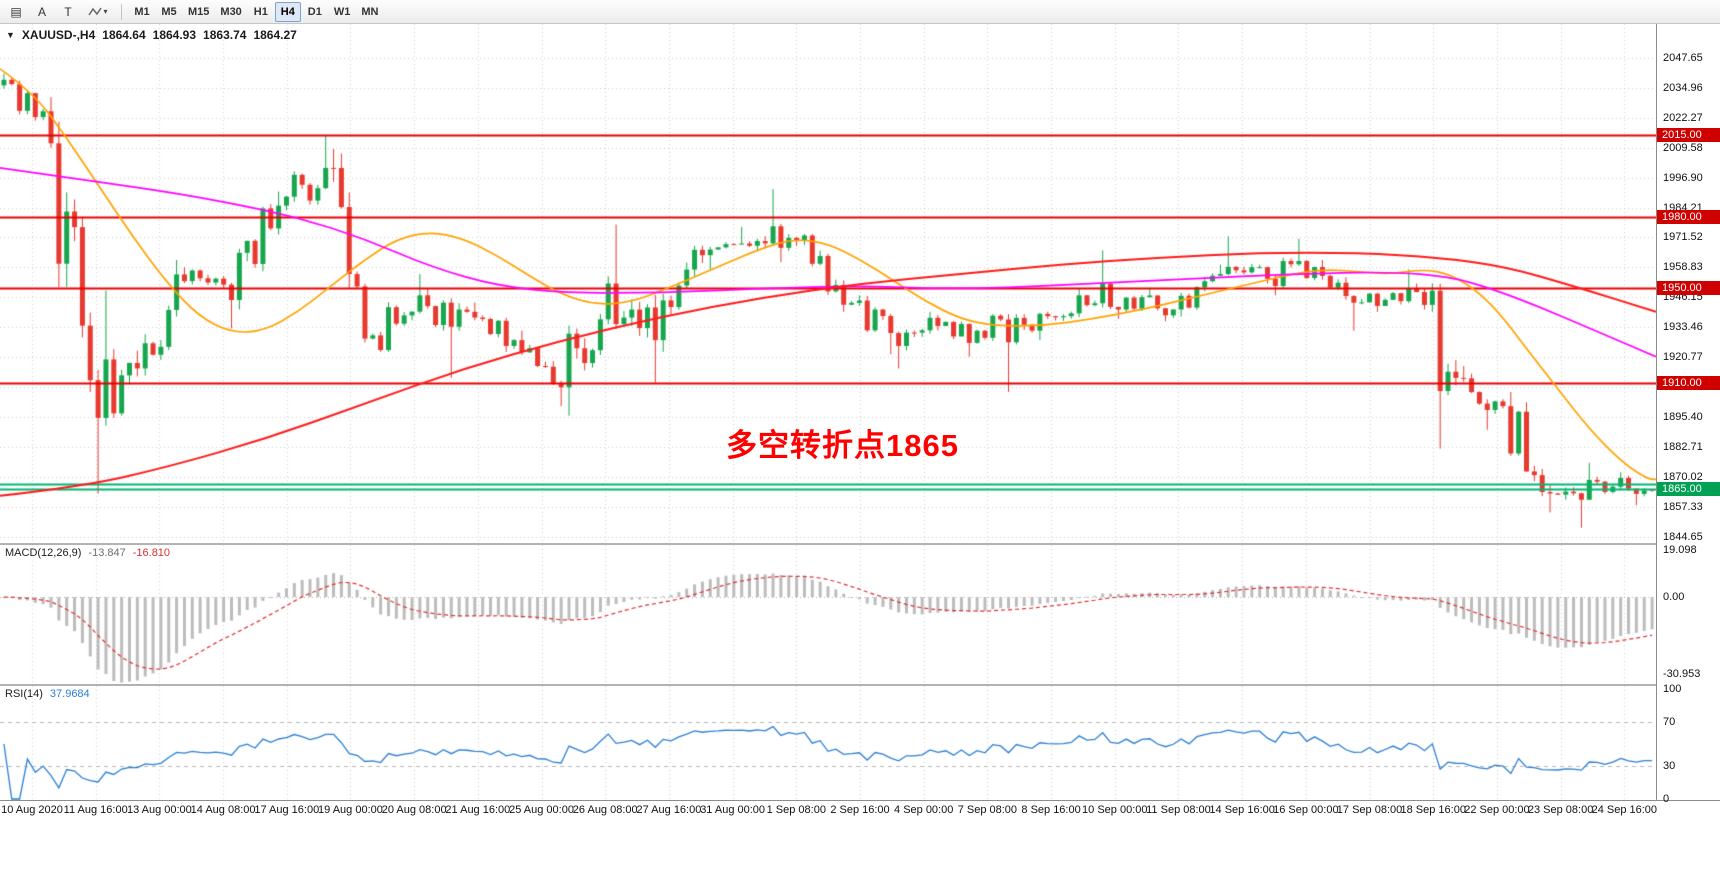 Image resolution: width=1720 pixels, height=893 pixels. I want to click on time-axis-label: 17 Sep 08:00, so click(1369, 810).